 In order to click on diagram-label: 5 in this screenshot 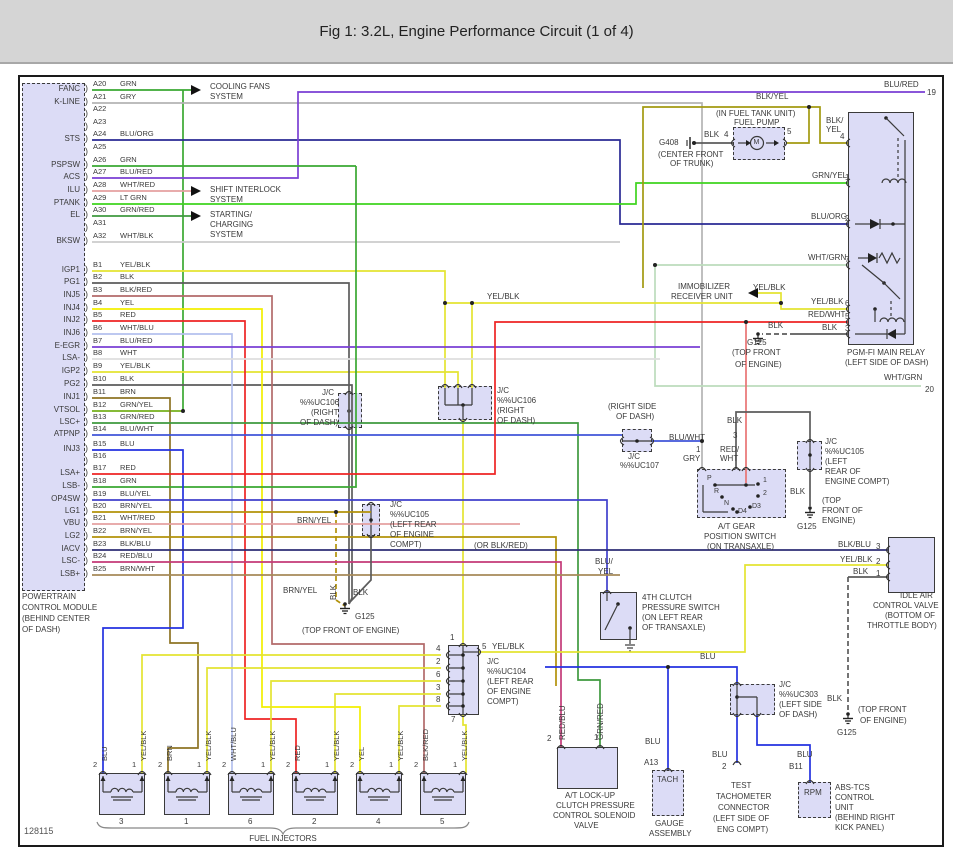, I will do `click(484, 646)`.